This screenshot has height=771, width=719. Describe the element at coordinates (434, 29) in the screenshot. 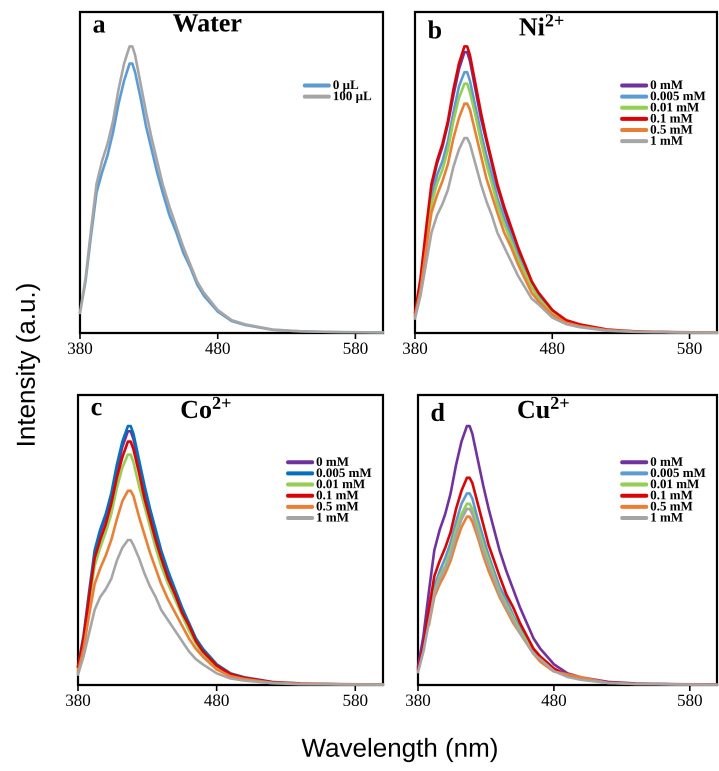

I see `text: b` at that location.